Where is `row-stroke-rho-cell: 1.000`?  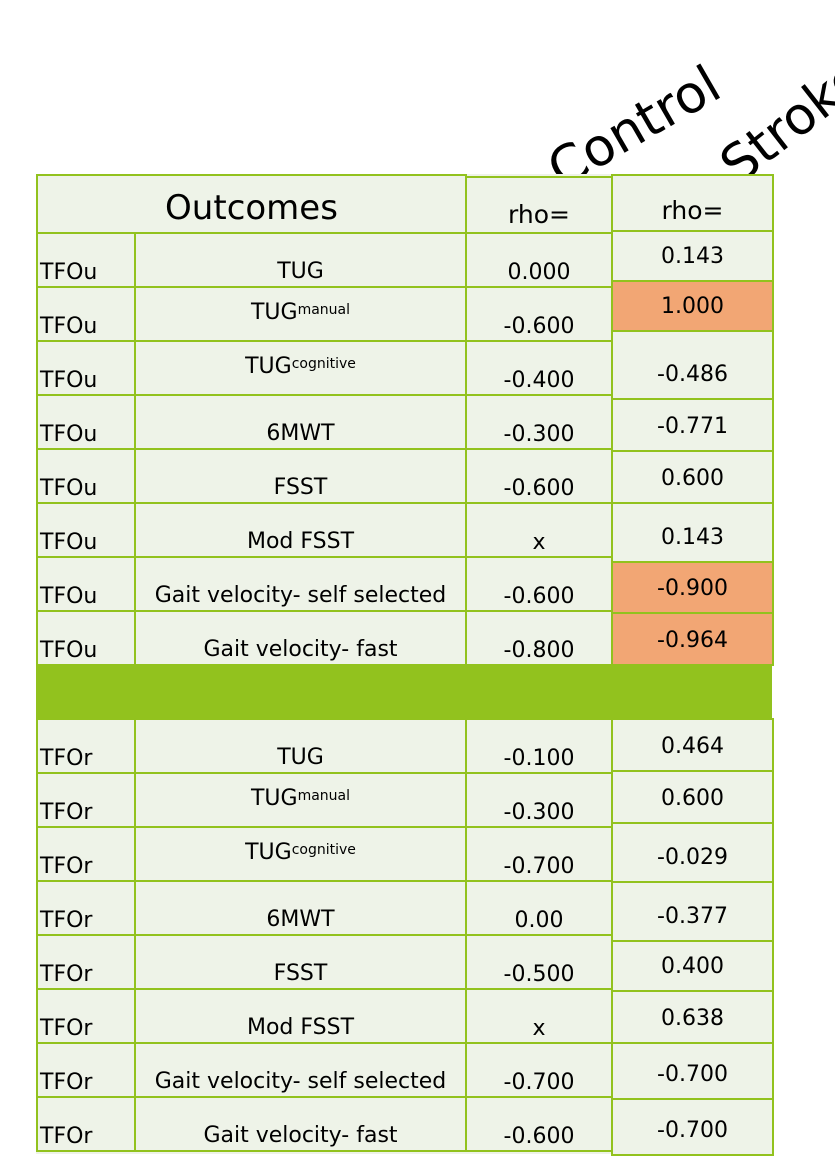 row-stroke-rho-cell: 1.000 is located at coordinates (692, 306).